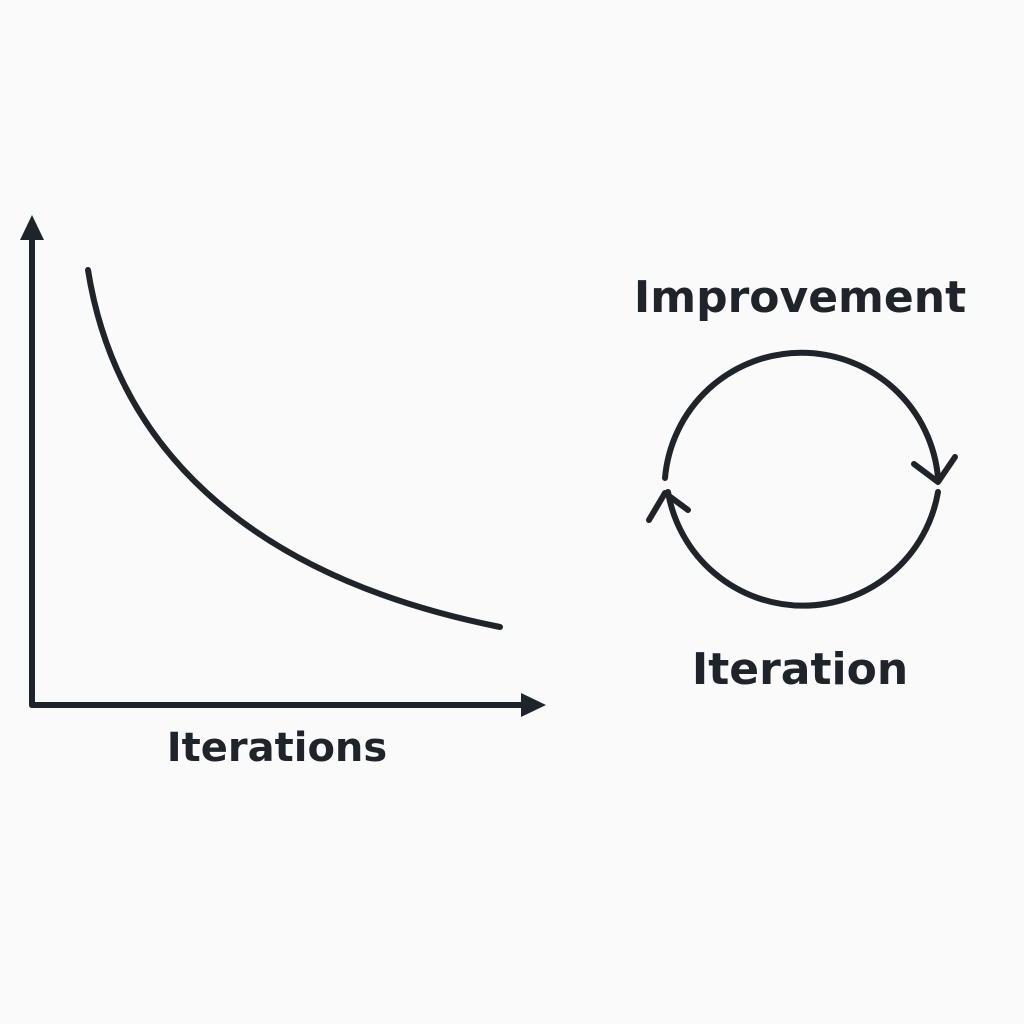  What do you see at coordinates (800, 669) in the screenshot?
I see `cycle-bottom-label: Iteration` at bounding box center [800, 669].